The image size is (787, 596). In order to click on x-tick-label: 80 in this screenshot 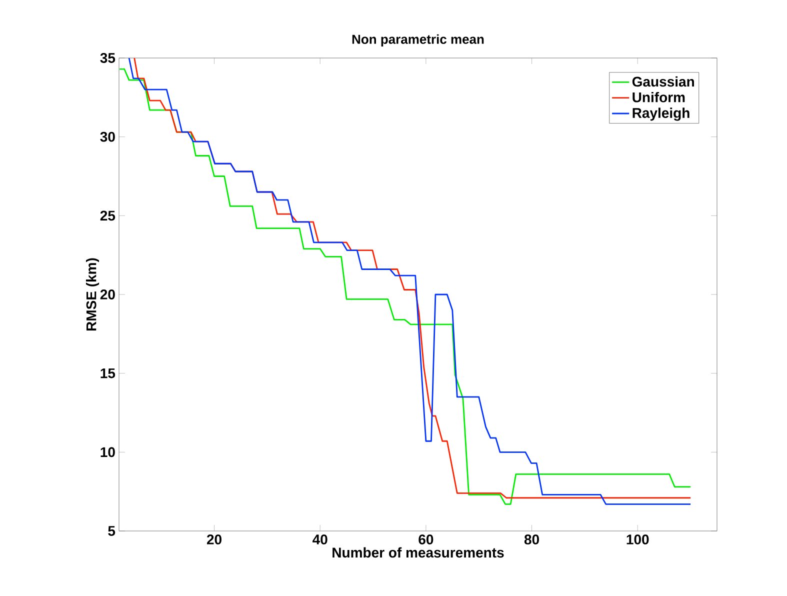, I will do `click(531, 539)`.